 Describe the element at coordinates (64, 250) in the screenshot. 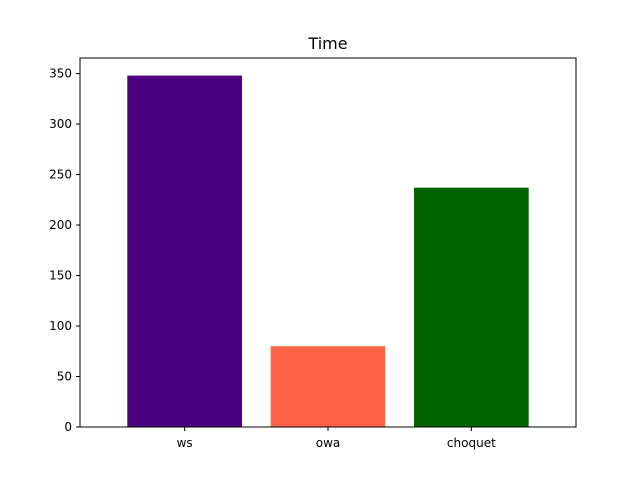

I see `y-axis: 0 50 100 150 200 250 300 350` at that location.